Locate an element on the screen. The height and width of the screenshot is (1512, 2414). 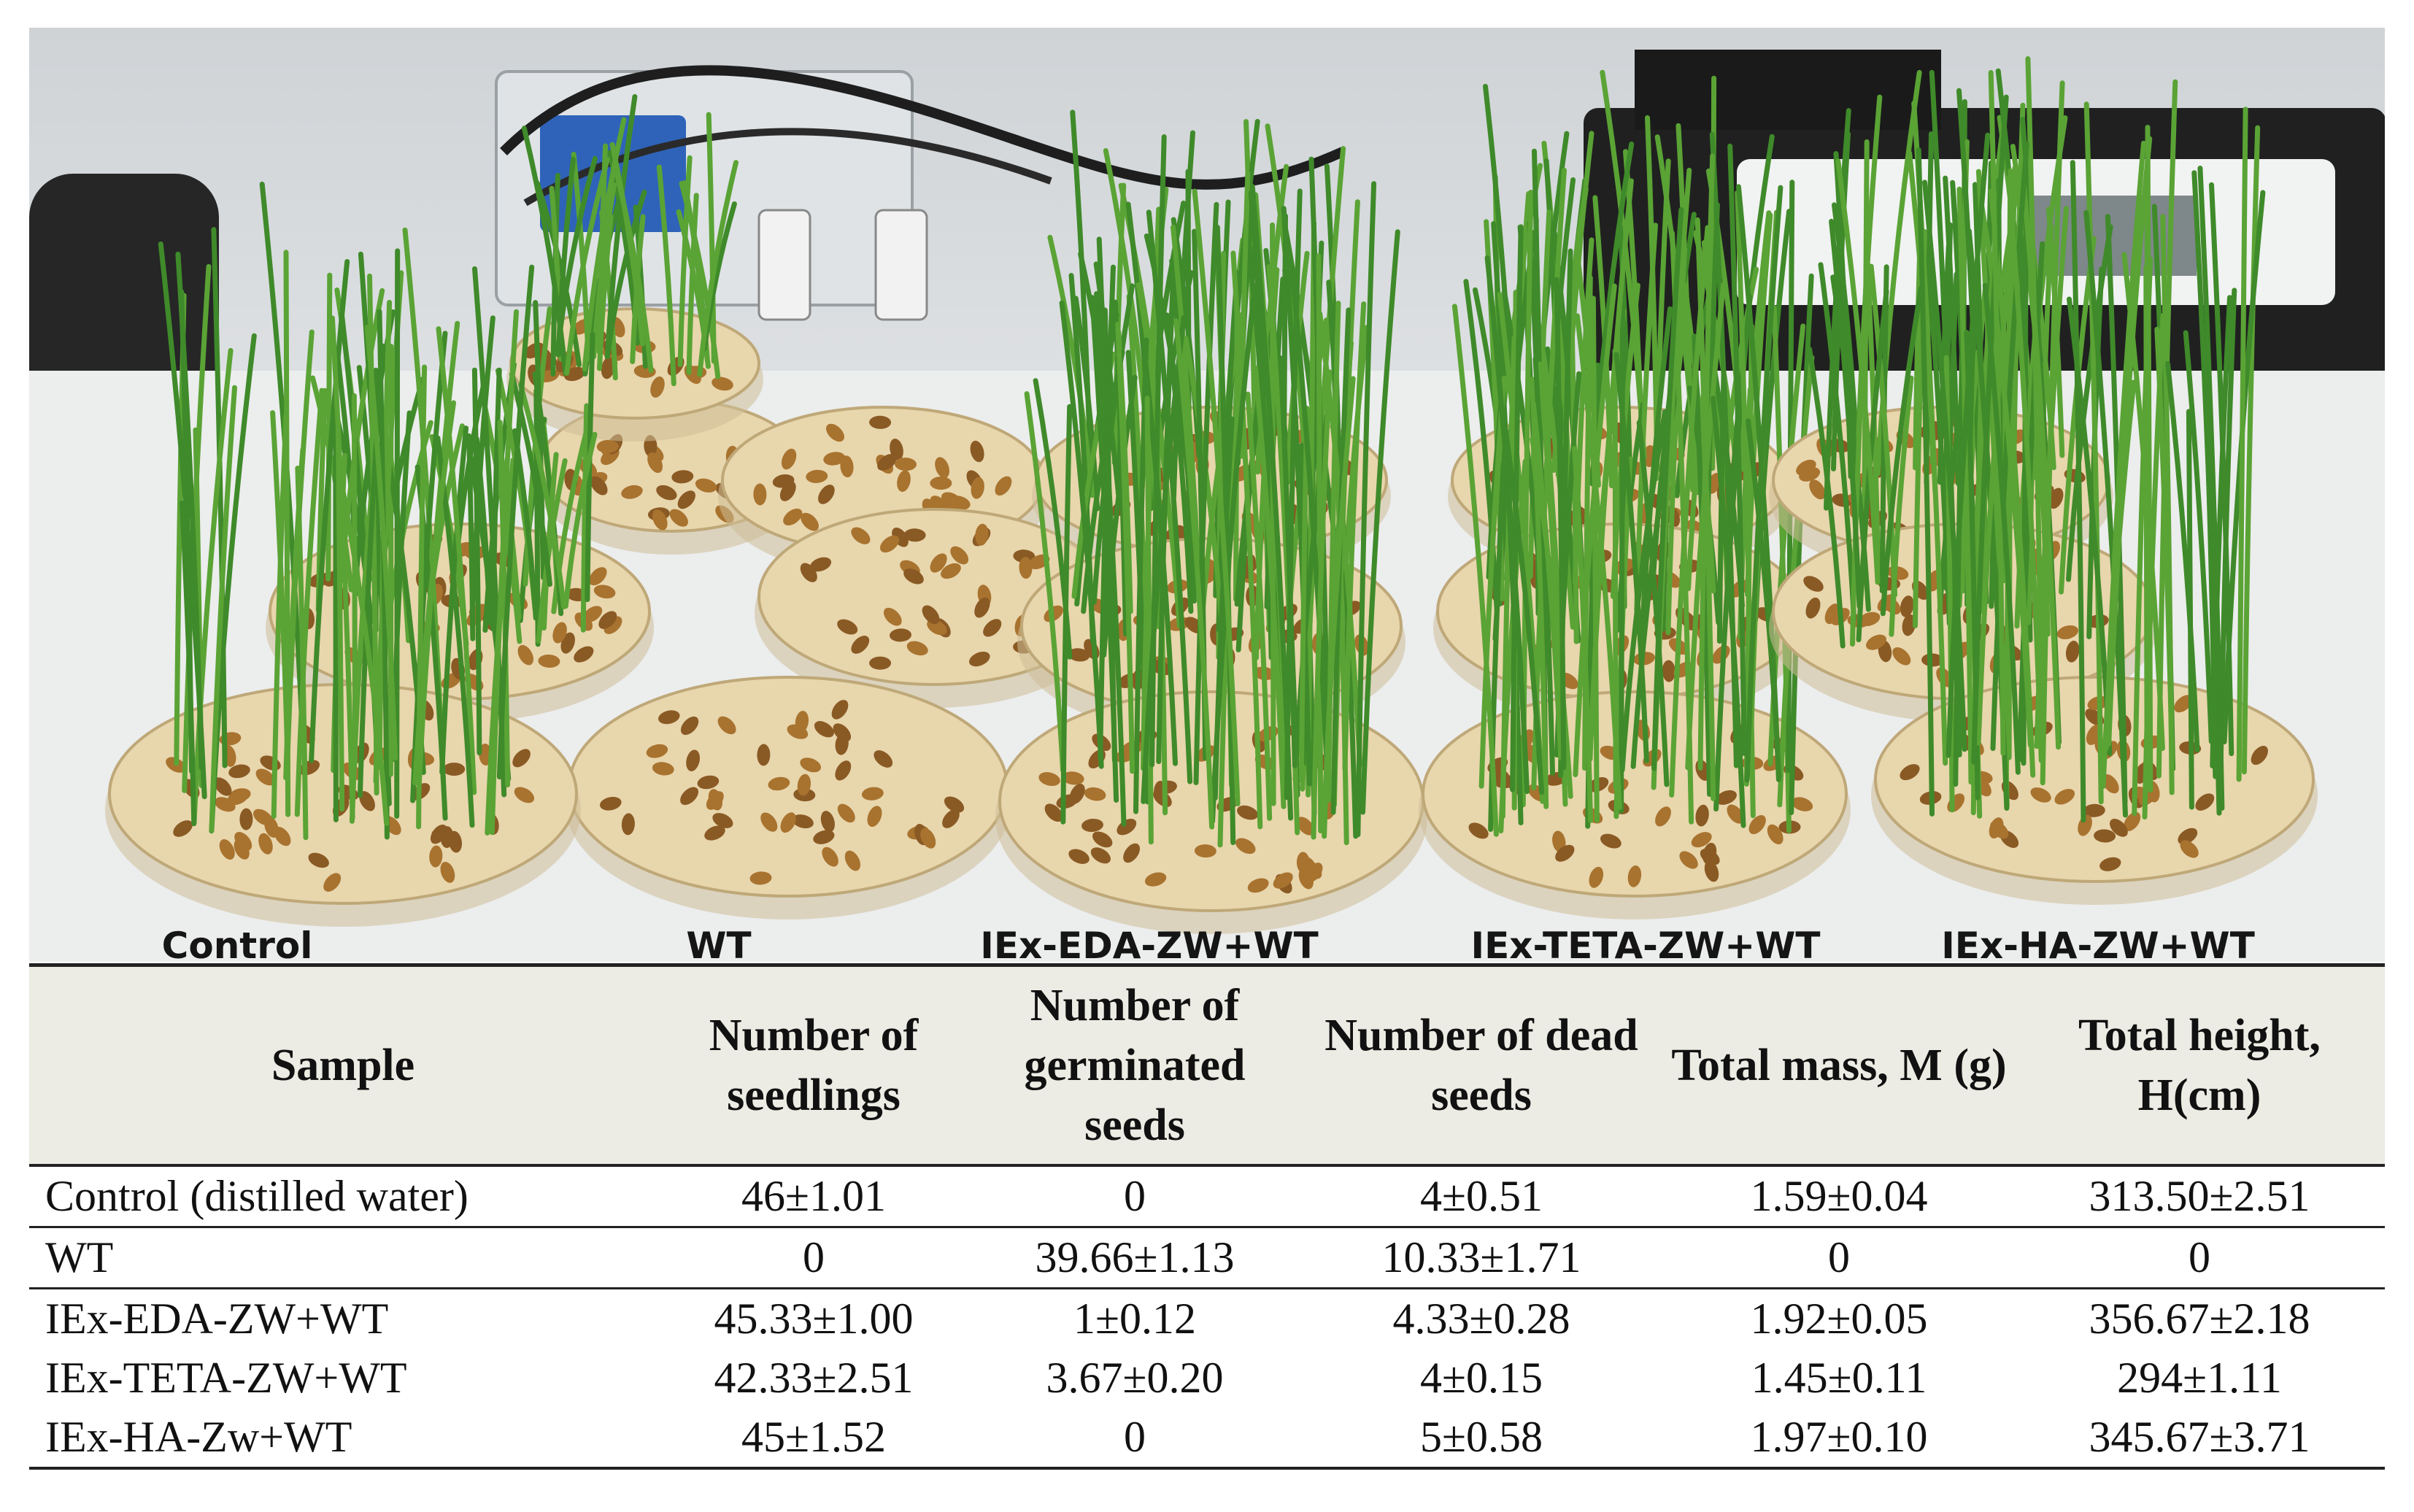
cell-dead: 4±0.15 is located at coordinates (1481, 1378).